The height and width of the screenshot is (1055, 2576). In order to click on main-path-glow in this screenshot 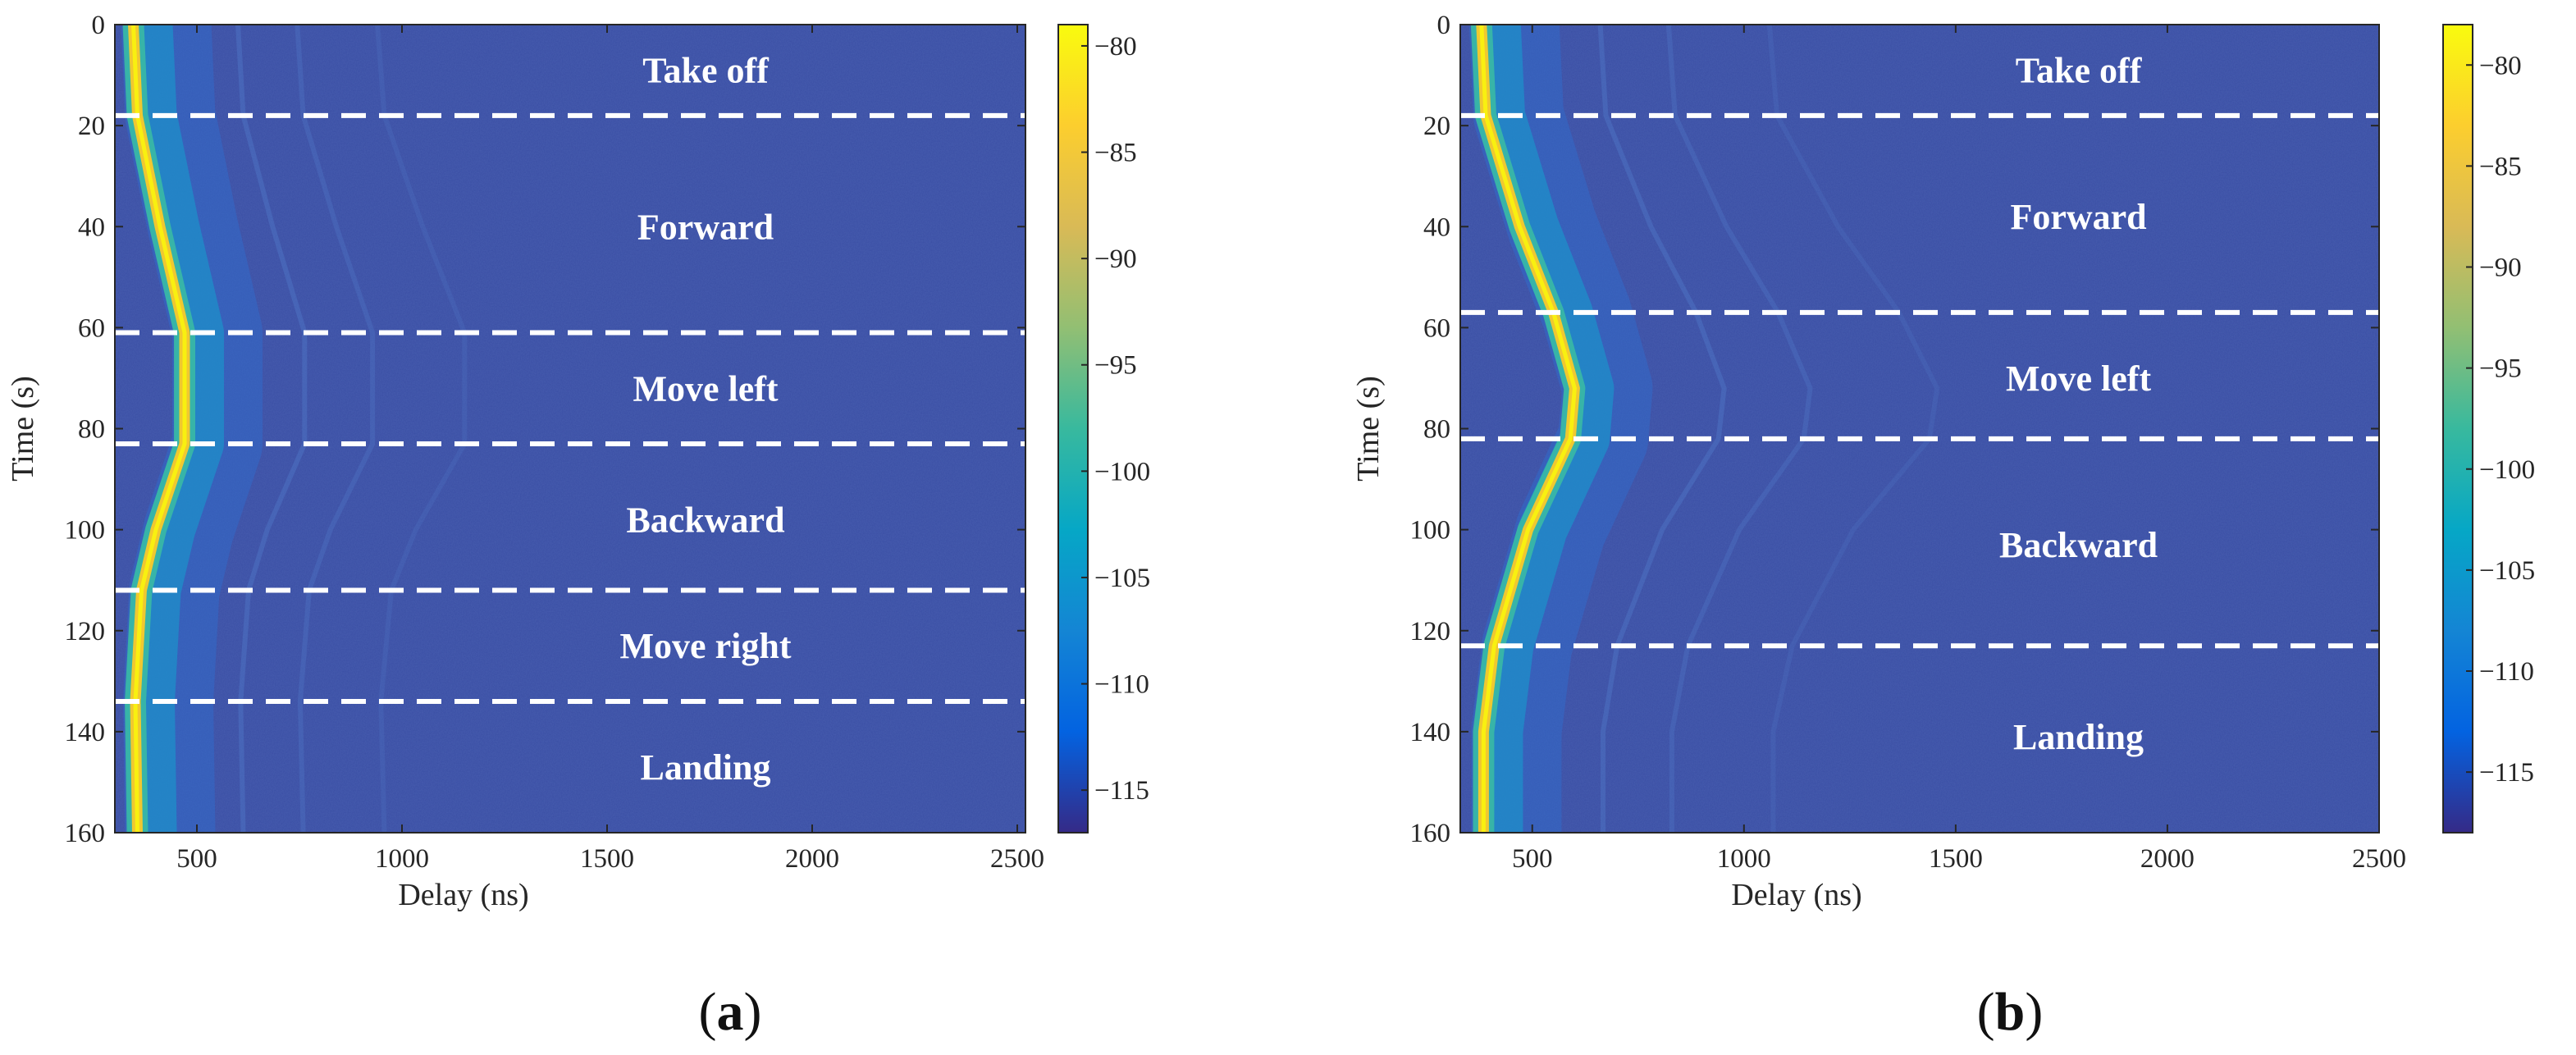, I will do `click(1543, 429)`.